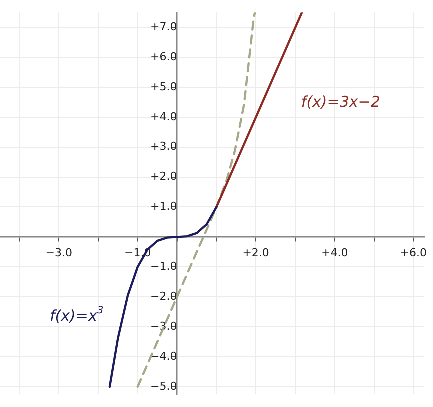  What do you see at coordinates (164, 326) in the screenshot?
I see `y-tick-label: −3.0` at bounding box center [164, 326].